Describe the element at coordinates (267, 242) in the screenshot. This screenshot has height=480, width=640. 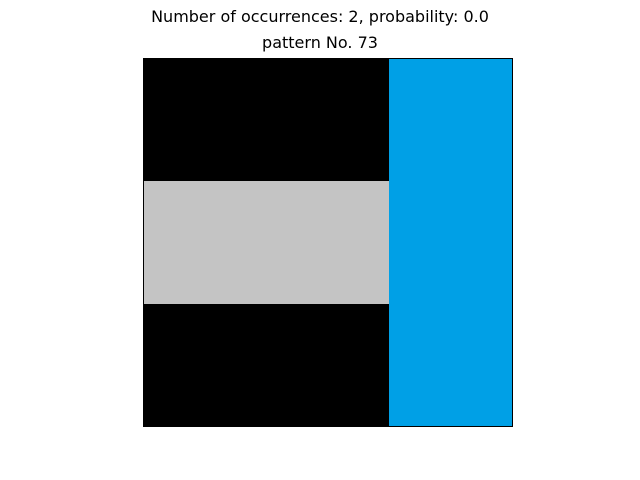
I see `pattern-cell-middle-left` at that location.